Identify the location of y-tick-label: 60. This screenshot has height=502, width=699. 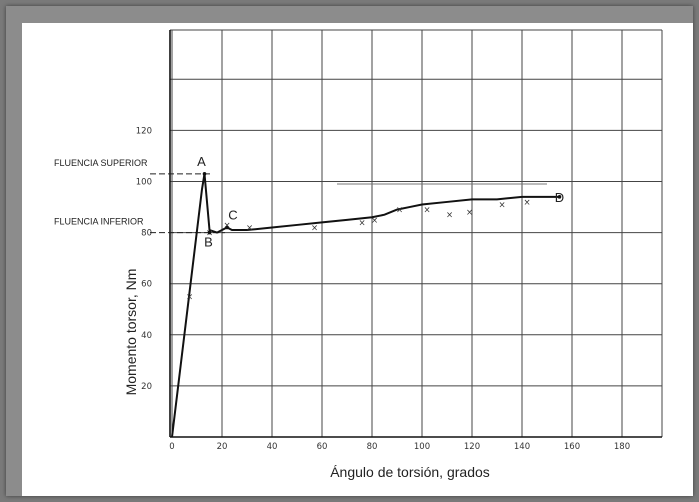
(146, 285).